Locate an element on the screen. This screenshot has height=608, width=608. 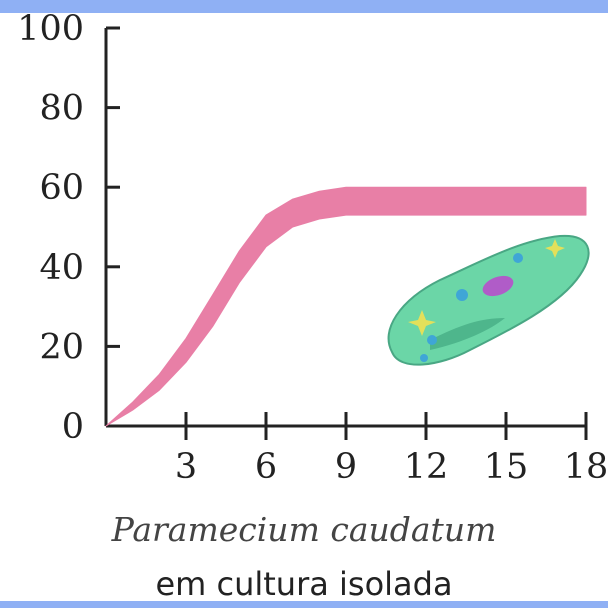
top-border is located at coordinates (304, 6).